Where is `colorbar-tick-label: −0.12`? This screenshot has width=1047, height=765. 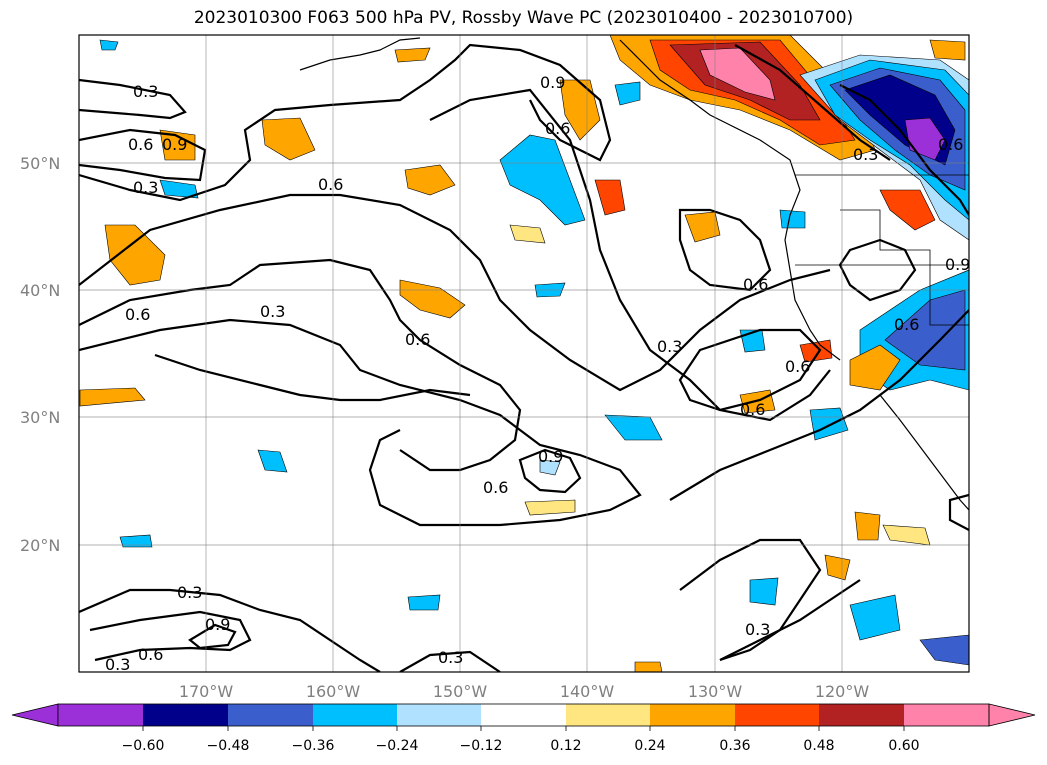
colorbar-tick-label: −0.12 is located at coordinates (481, 746).